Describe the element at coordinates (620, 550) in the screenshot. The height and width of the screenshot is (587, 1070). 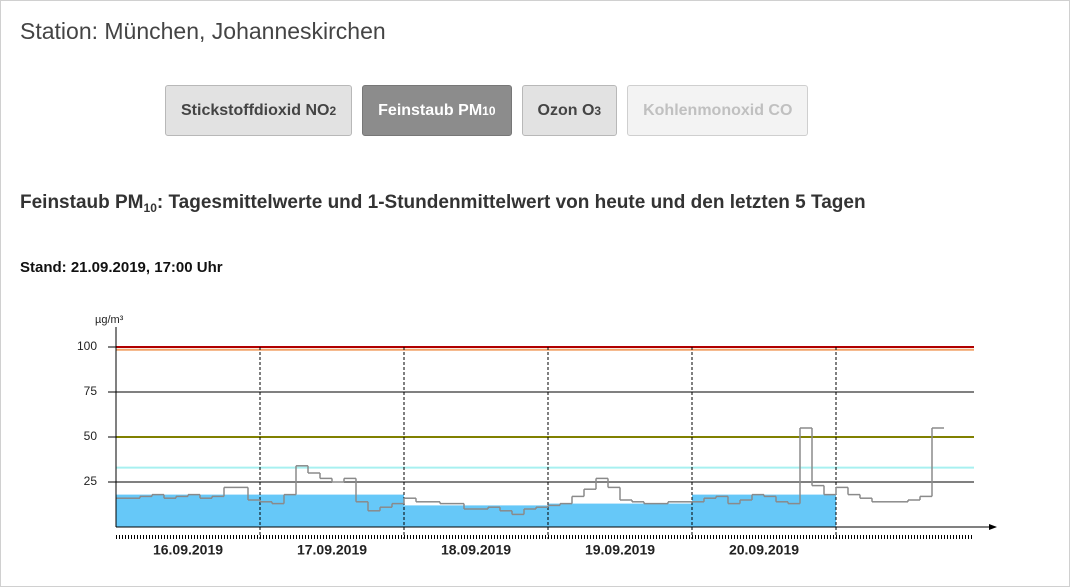
I see `day-label: 19.09.2019` at that location.